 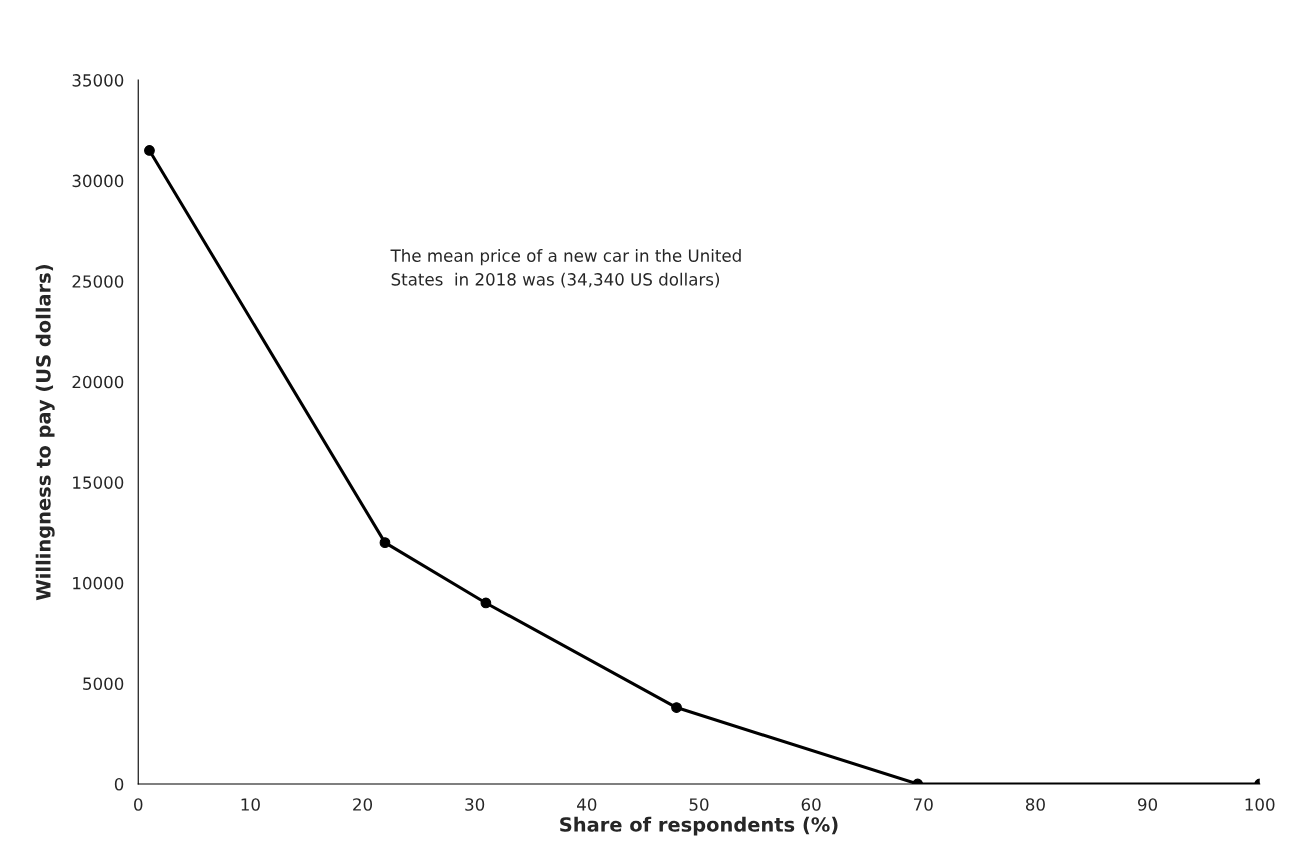 What do you see at coordinates (98, 281) in the screenshot?
I see `y-tick-label: 25000` at bounding box center [98, 281].